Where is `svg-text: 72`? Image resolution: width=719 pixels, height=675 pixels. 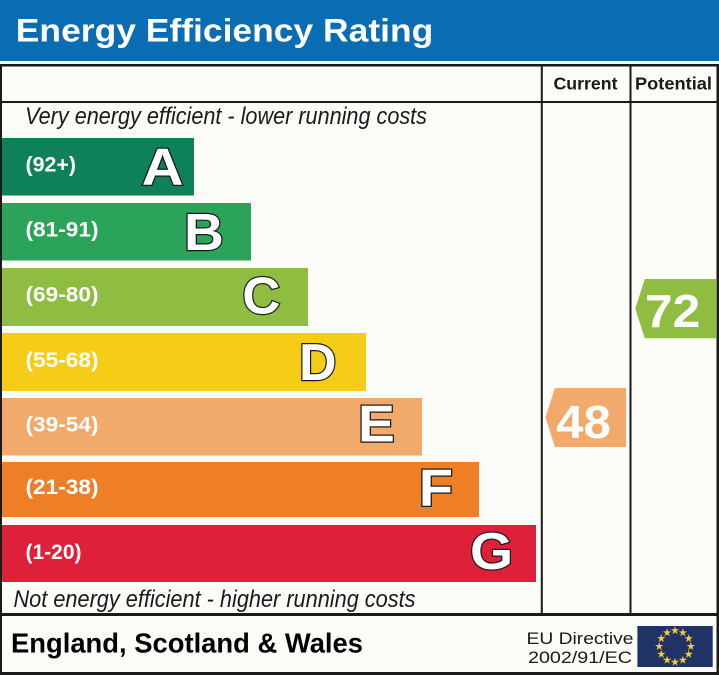
svg-text: 72 is located at coordinates (672, 311).